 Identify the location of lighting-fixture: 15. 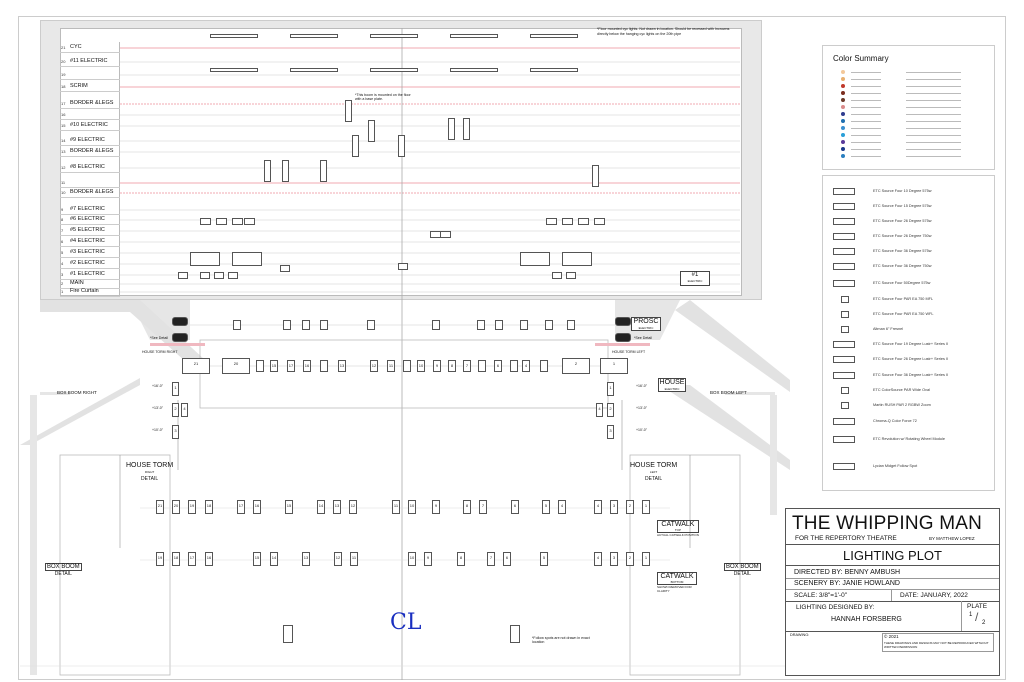
(274, 366).